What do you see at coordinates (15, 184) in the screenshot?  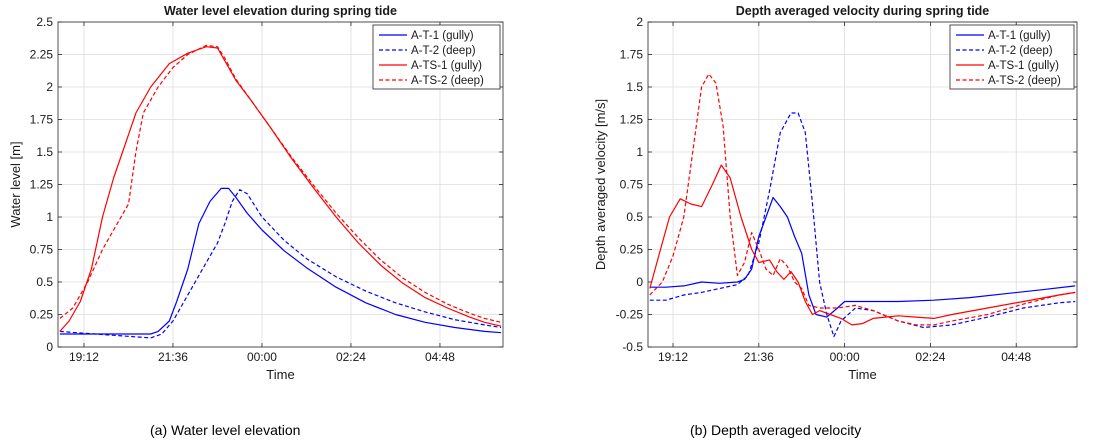 I see `y-axis-label: Water level [m]` at bounding box center [15, 184].